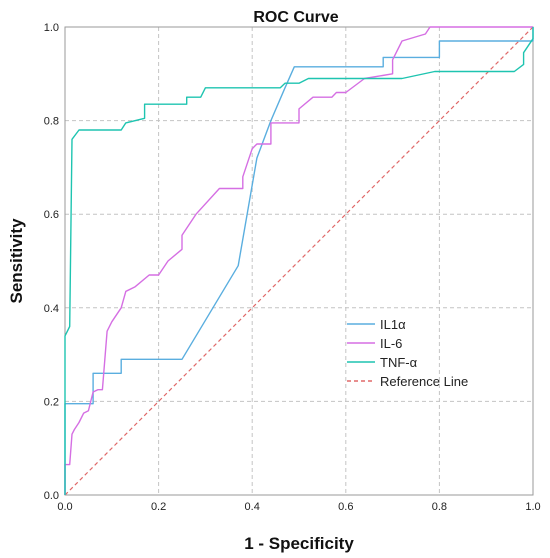 The height and width of the screenshot is (558, 550). What do you see at coordinates (439, 507) in the screenshot?
I see `x-tick-label: 0.8` at bounding box center [439, 507].